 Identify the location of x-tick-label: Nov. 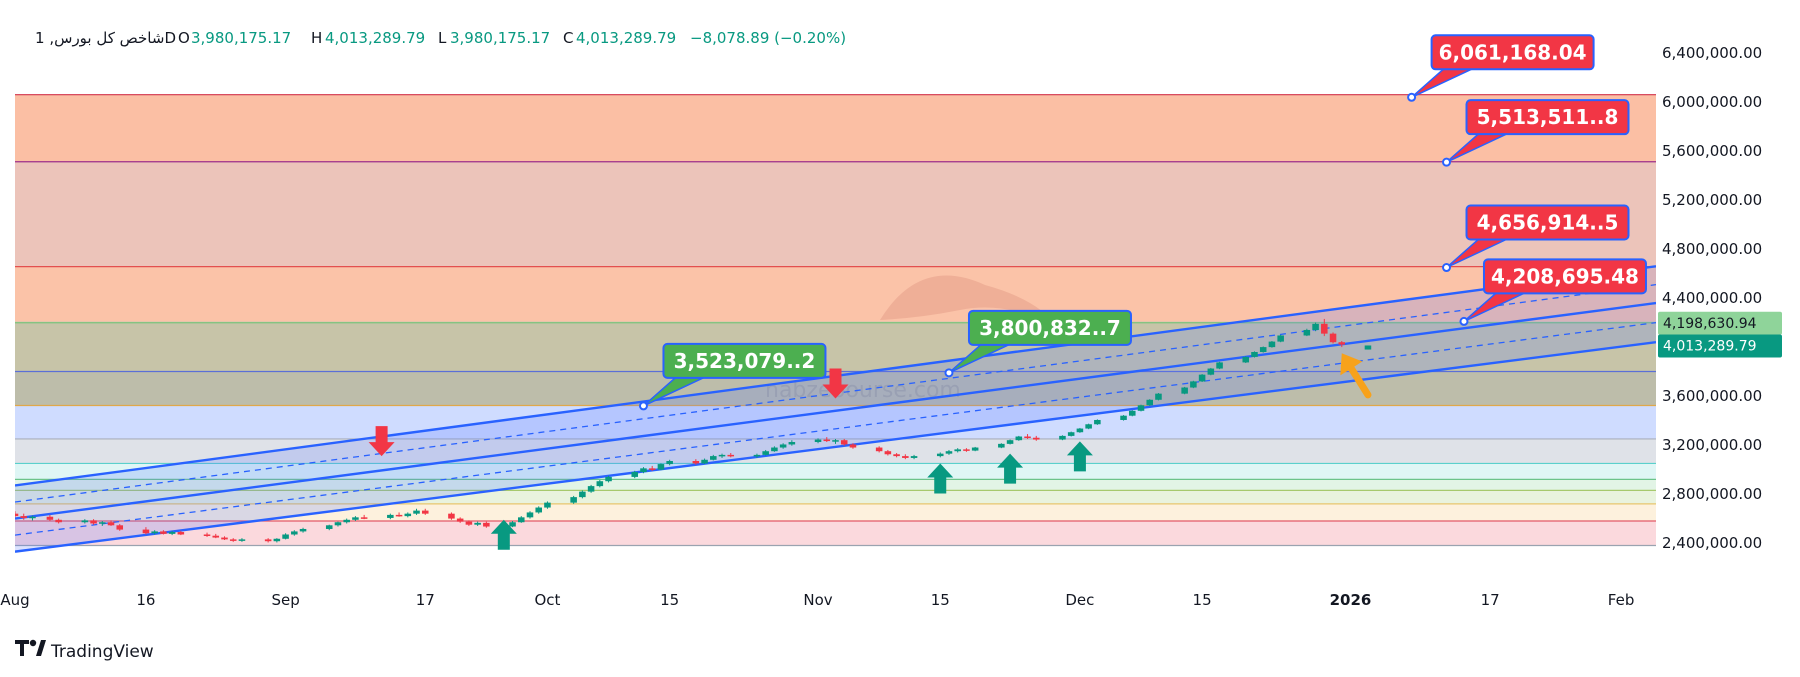
(817, 600).